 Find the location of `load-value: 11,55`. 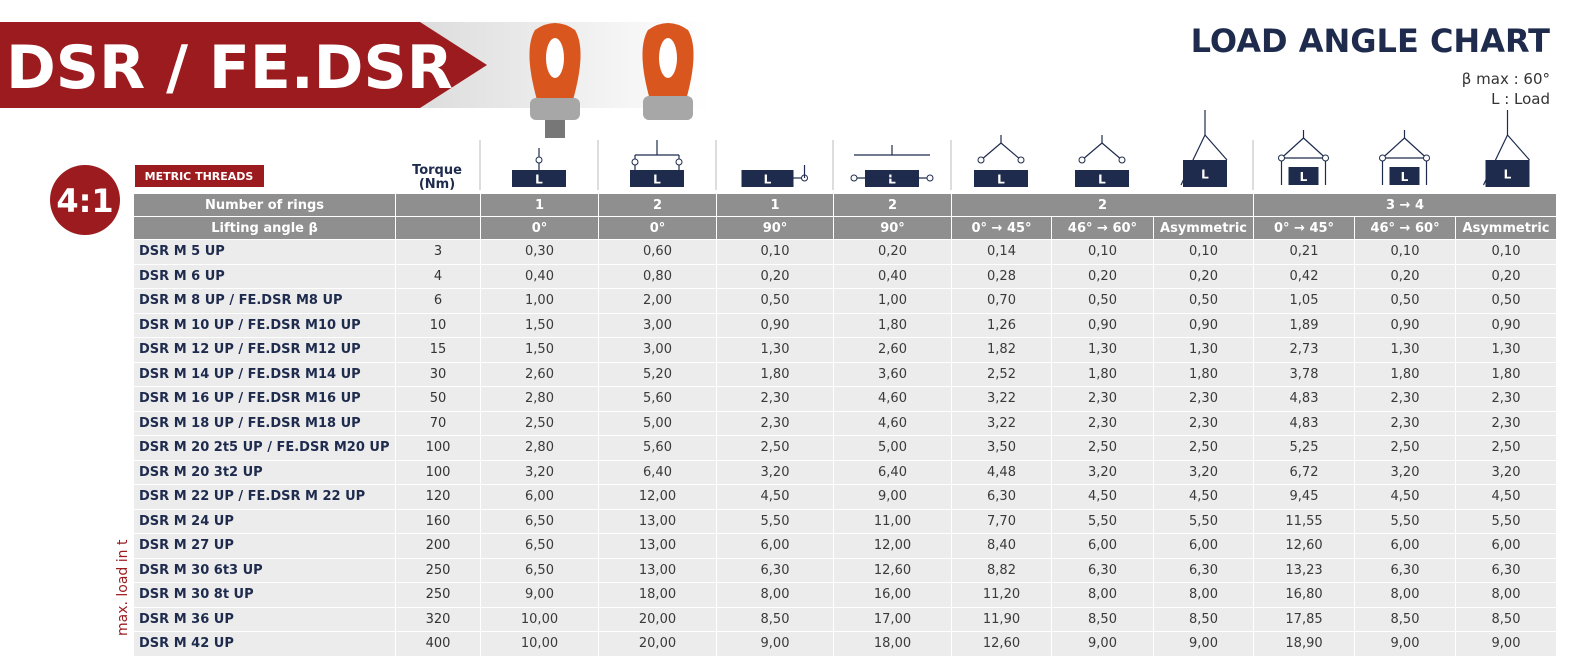

load-value: 11,55 is located at coordinates (1304, 521).